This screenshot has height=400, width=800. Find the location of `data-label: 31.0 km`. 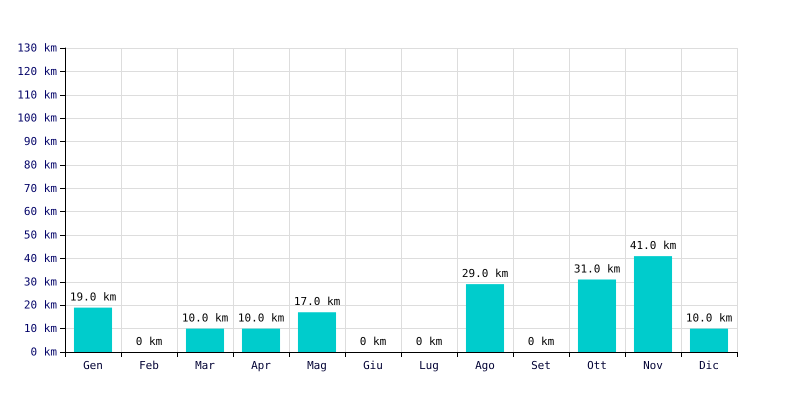

data-label: 31.0 km is located at coordinates (597, 269).